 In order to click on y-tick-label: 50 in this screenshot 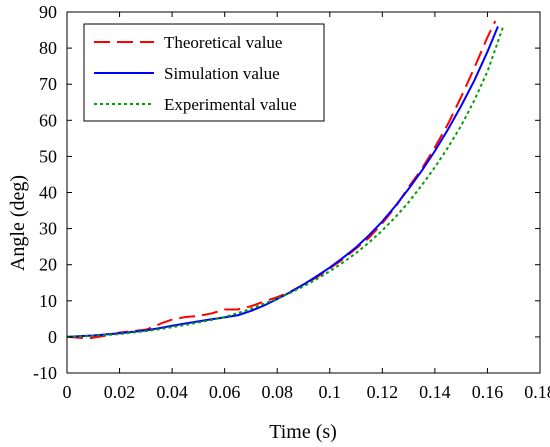, I will do `click(48, 156)`.